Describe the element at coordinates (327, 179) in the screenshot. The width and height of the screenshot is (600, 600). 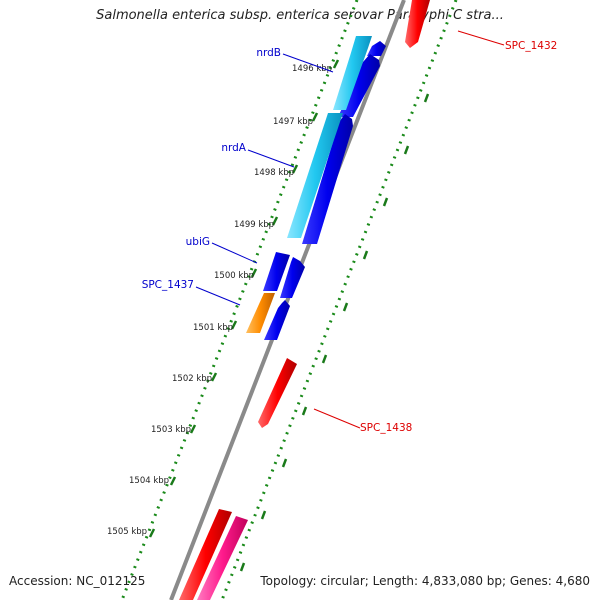
I see `gene-nrda-body` at that location.